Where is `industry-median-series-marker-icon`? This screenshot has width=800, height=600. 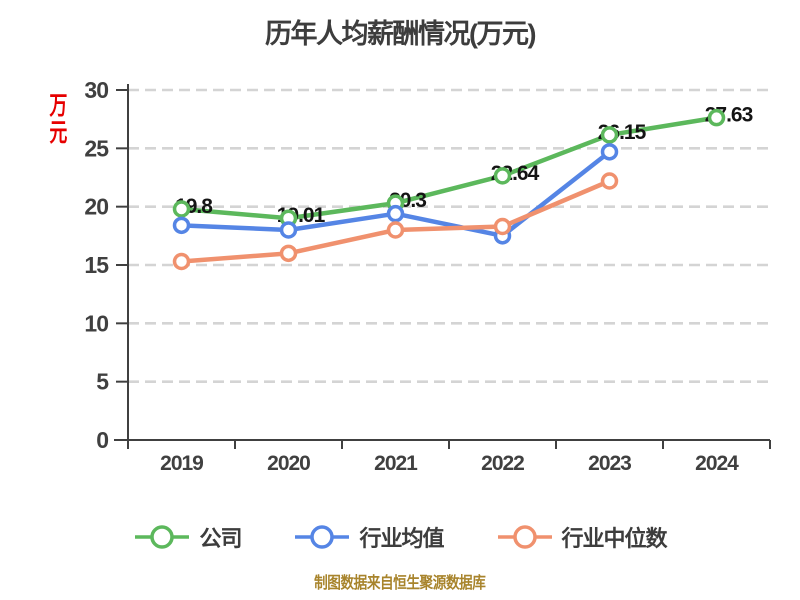 industry-median-series-marker-icon is located at coordinates (524, 537).